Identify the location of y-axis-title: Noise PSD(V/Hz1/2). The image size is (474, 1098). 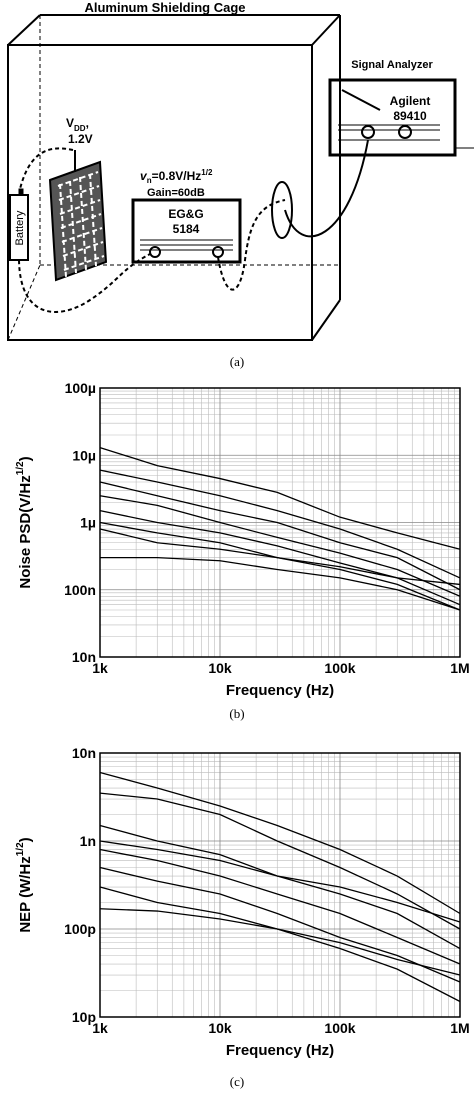
(24, 522).